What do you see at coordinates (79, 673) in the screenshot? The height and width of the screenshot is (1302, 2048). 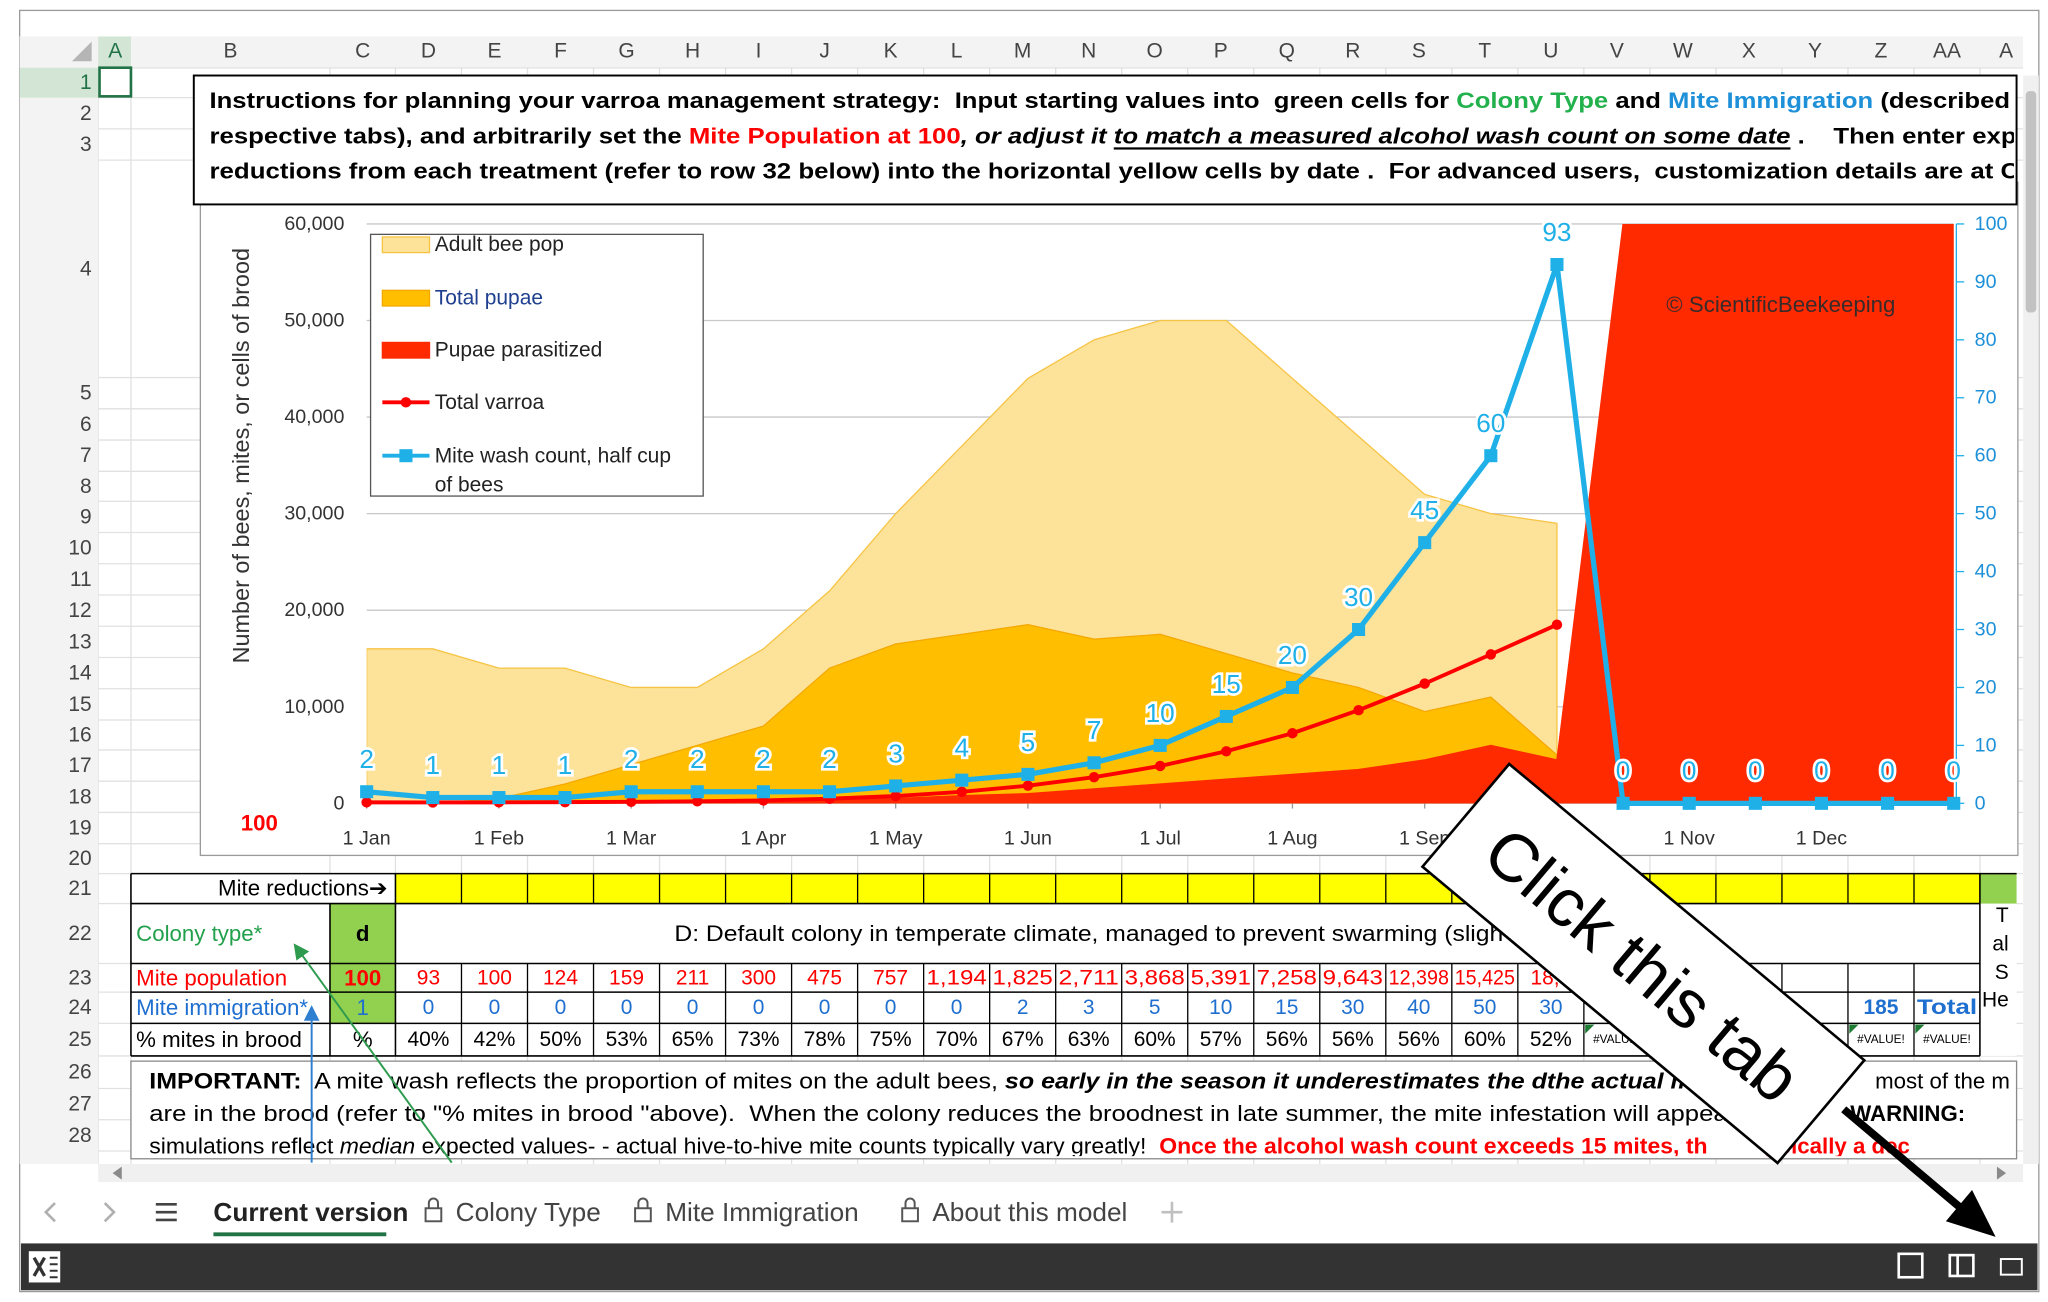 I see `row-header: 14` at bounding box center [79, 673].